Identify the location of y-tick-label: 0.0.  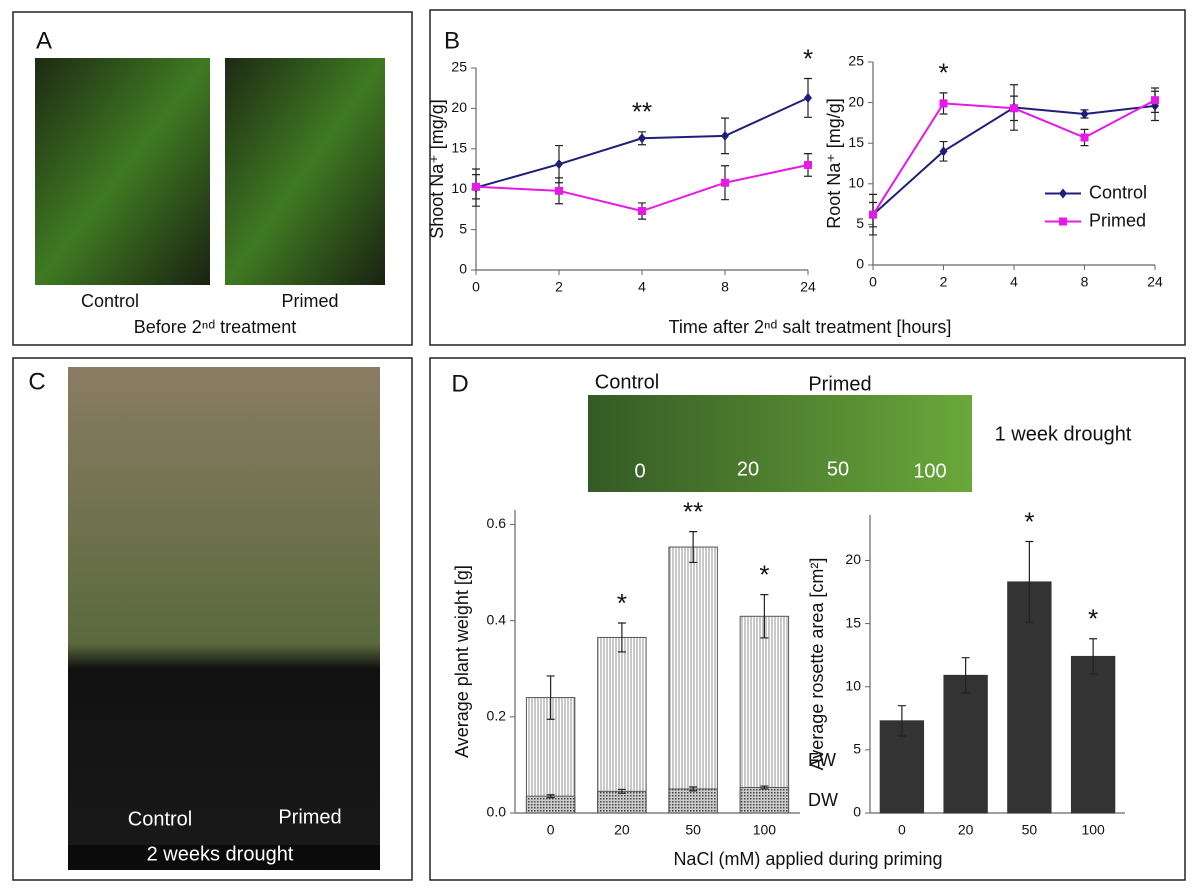
(497, 812).